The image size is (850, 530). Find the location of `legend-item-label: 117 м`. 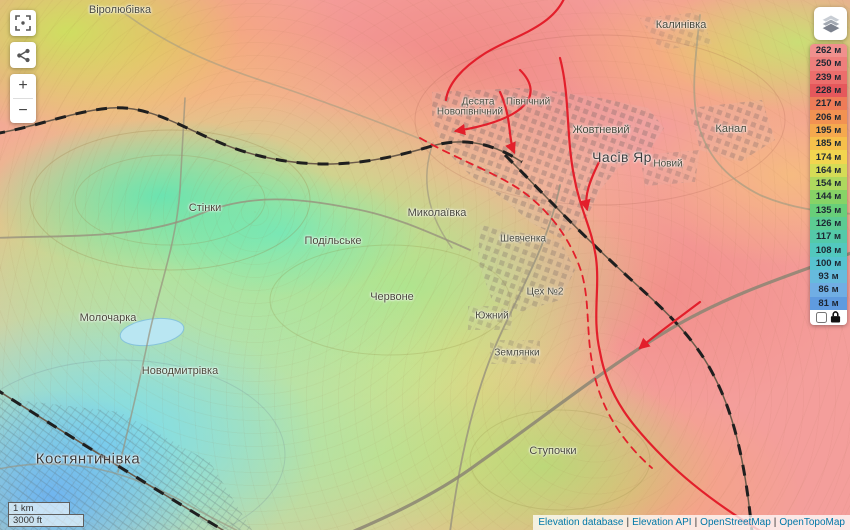

legend-item-label: 117 м is located at coordinates (828, 237).